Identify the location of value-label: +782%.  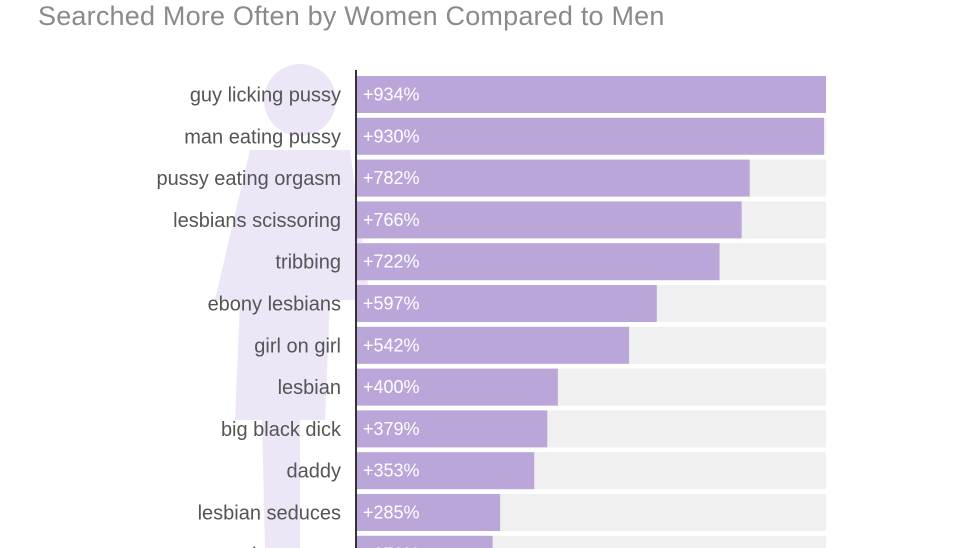
(391, 178).